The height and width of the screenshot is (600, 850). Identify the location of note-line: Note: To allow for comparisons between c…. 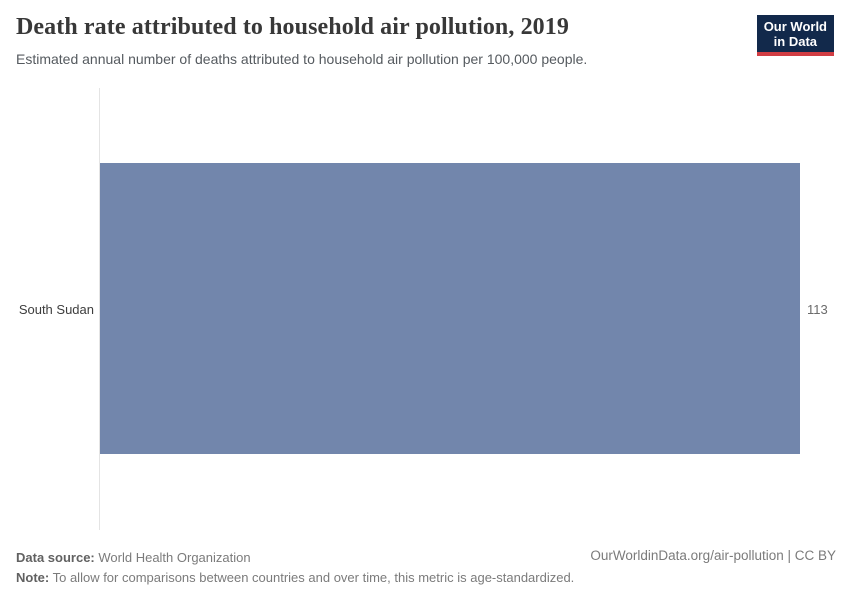
(295, 578).